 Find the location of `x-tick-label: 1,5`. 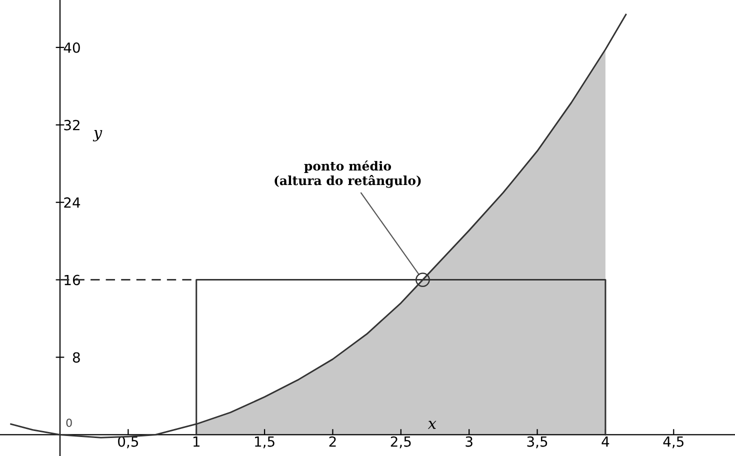

x-tick-label: 1,5 is located at coordinates (264, 442).